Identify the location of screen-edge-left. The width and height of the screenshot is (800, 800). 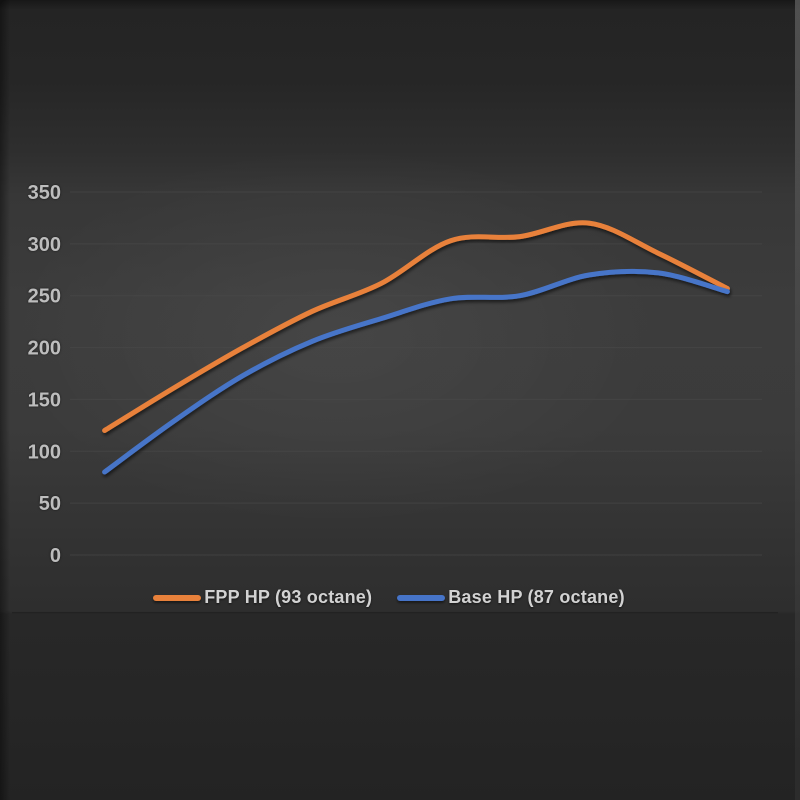
(5, 400).